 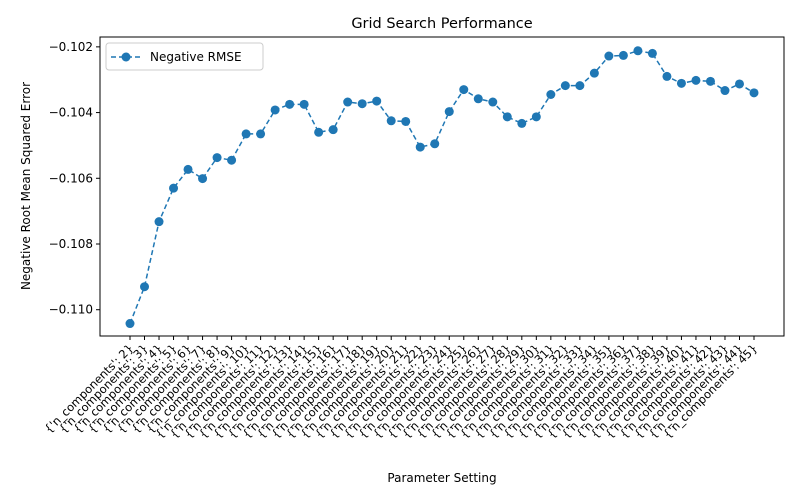 What do you see at coordinates (126, 57) in the screenshot?
I see `legend-marker-swatch` at bounding box center [126, 57].